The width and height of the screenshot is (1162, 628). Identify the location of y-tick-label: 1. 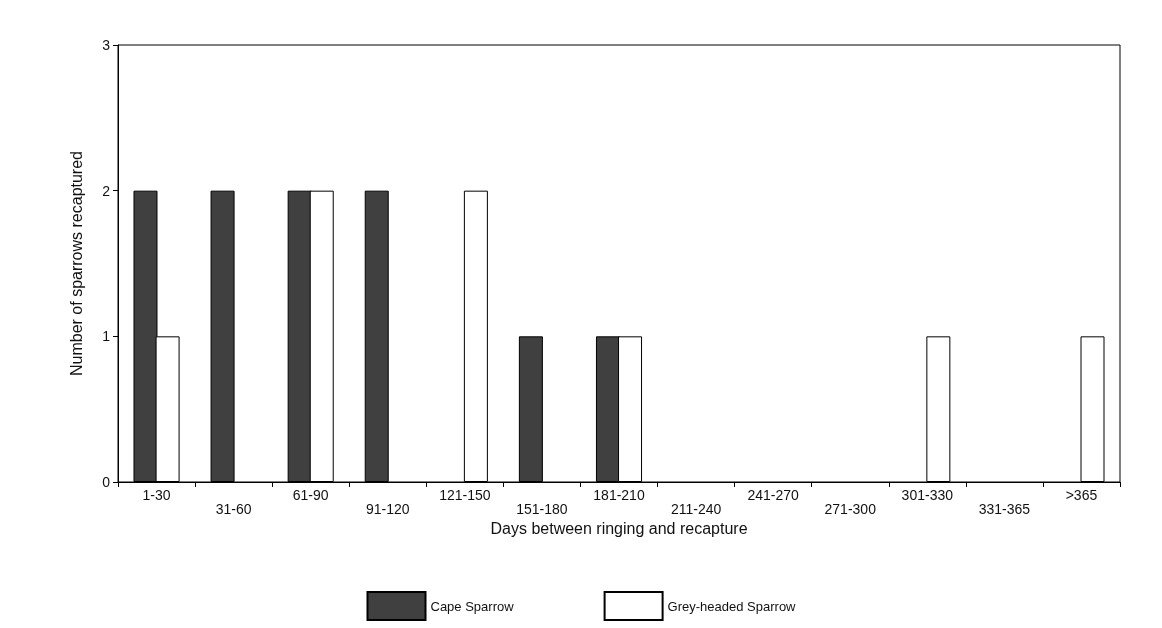
(106, 336).